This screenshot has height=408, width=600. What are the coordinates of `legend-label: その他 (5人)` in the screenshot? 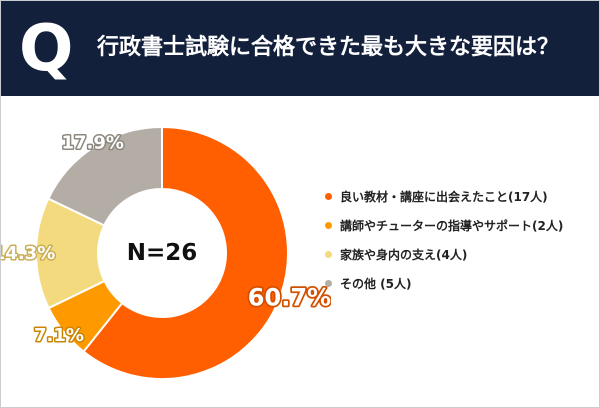 It's located at (376, 283).